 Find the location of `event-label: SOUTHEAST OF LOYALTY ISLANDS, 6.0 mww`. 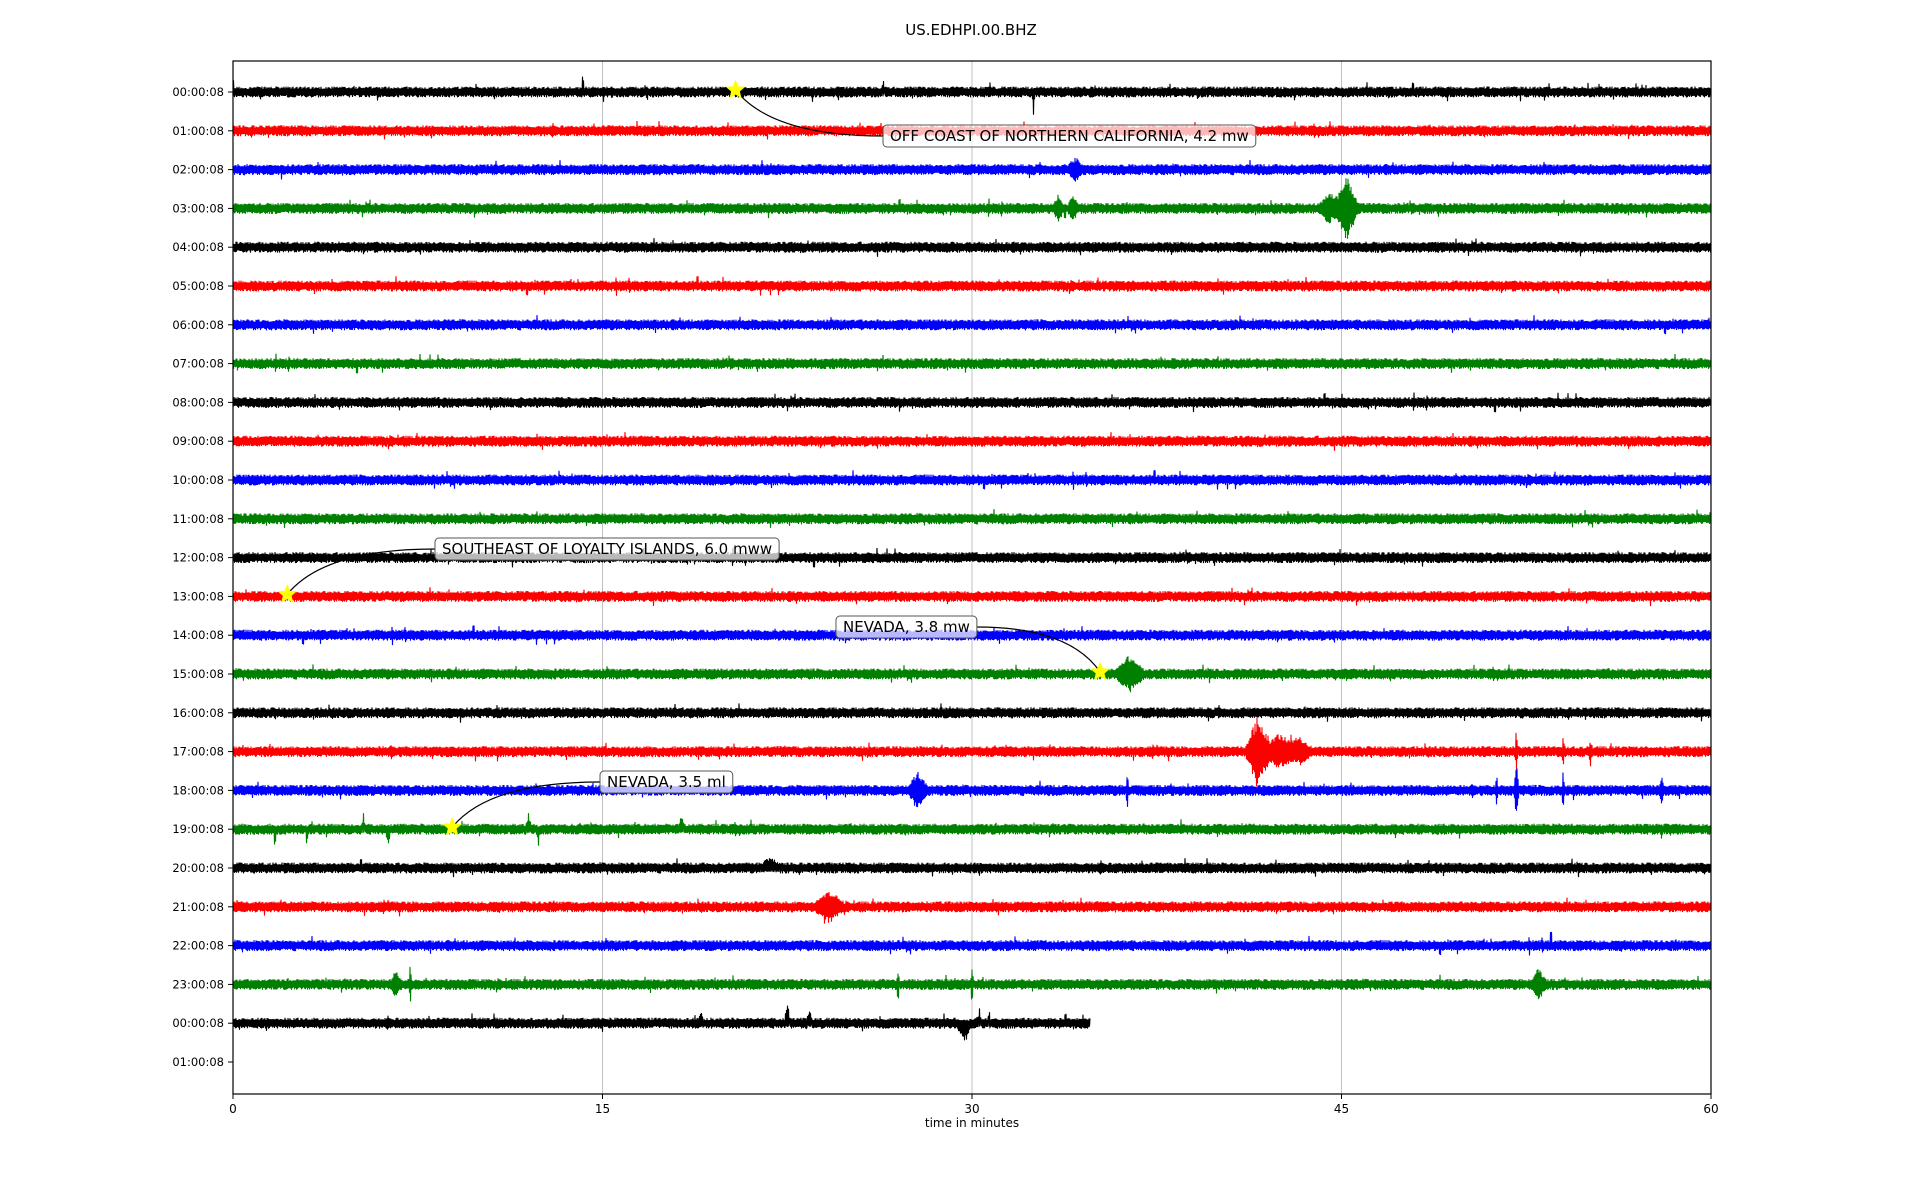

event-label: SOUTHEAST OF LOYALTY ISLANDS, 6.0 mww is located at coordinates (607, 549).